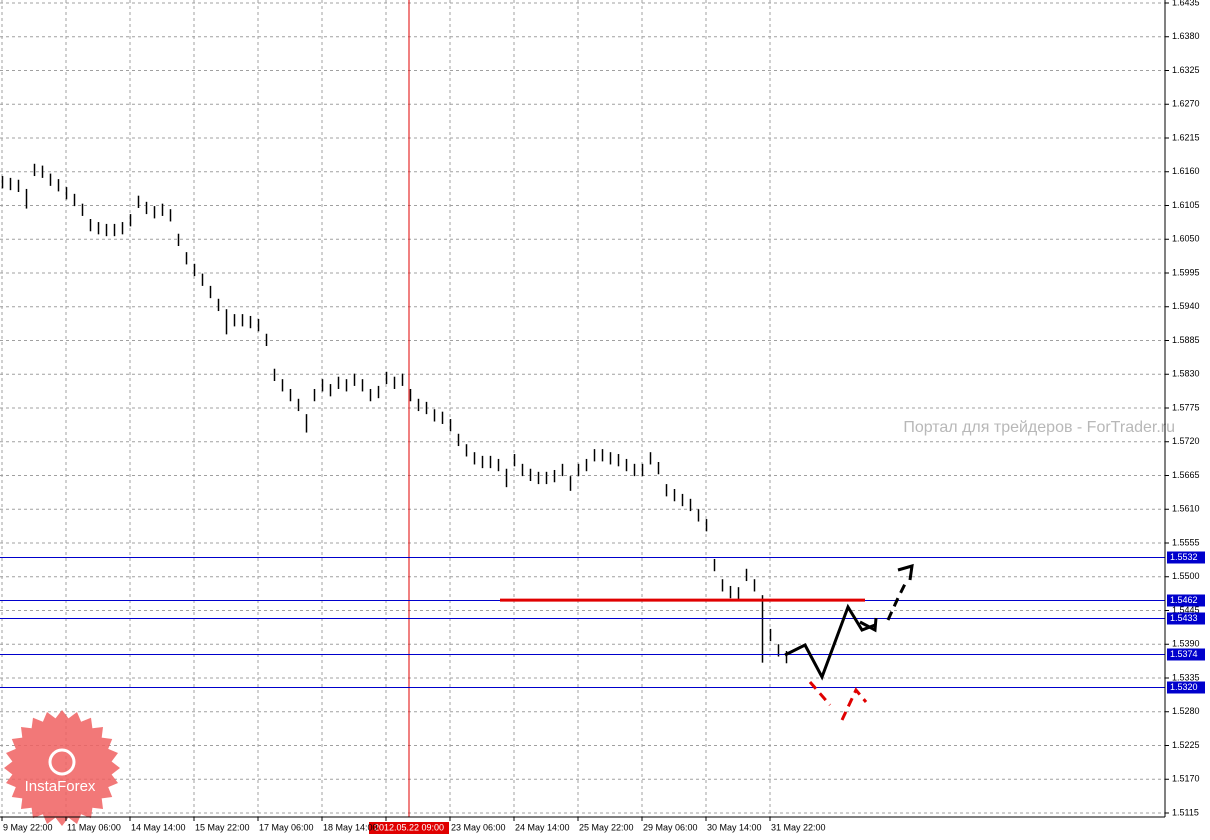  I want to click on forecast-dashed, so click(897, 601).